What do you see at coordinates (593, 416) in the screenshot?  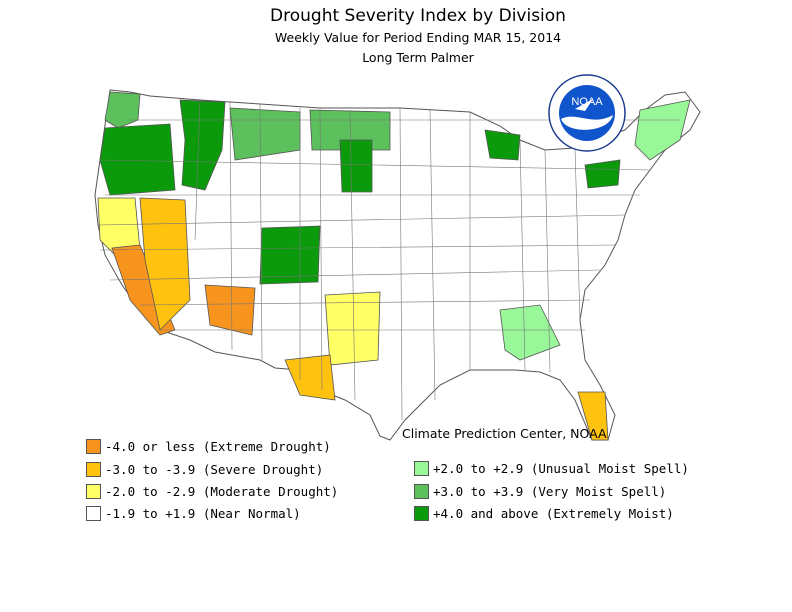 I see `division-florida-south` at bounding box center [593, 416].